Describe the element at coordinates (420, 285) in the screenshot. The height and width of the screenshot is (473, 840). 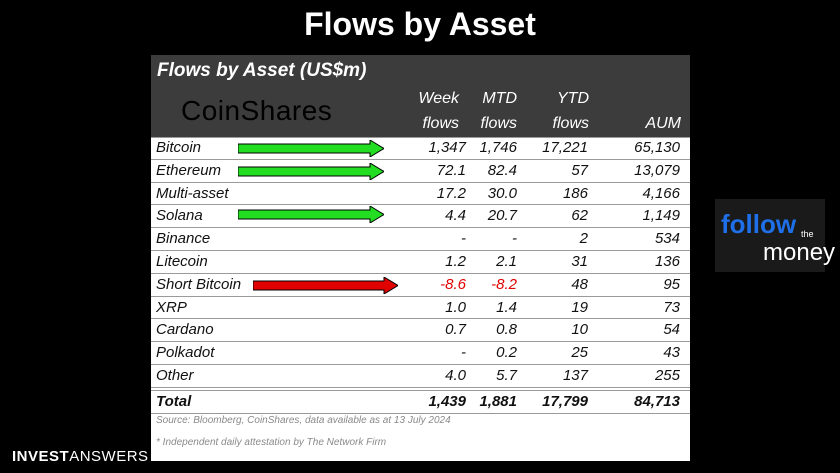
I see `table-row: Short Bitcoin -8.6 -8.2 48 95` at that location.